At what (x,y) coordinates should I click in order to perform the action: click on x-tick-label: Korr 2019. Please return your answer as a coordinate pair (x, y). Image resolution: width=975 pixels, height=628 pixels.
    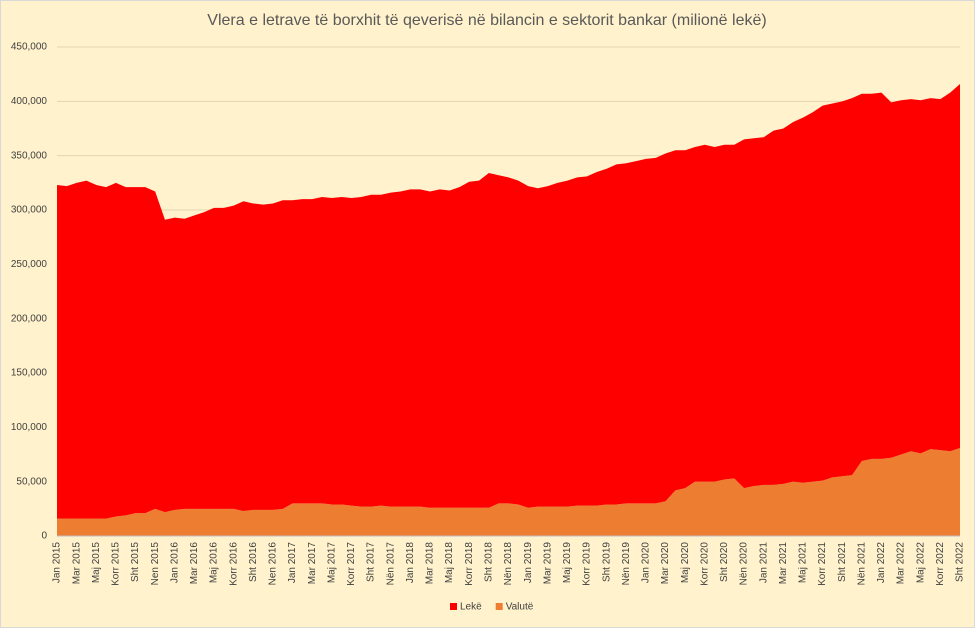
    Looking at the image, I should click on (587, 564).